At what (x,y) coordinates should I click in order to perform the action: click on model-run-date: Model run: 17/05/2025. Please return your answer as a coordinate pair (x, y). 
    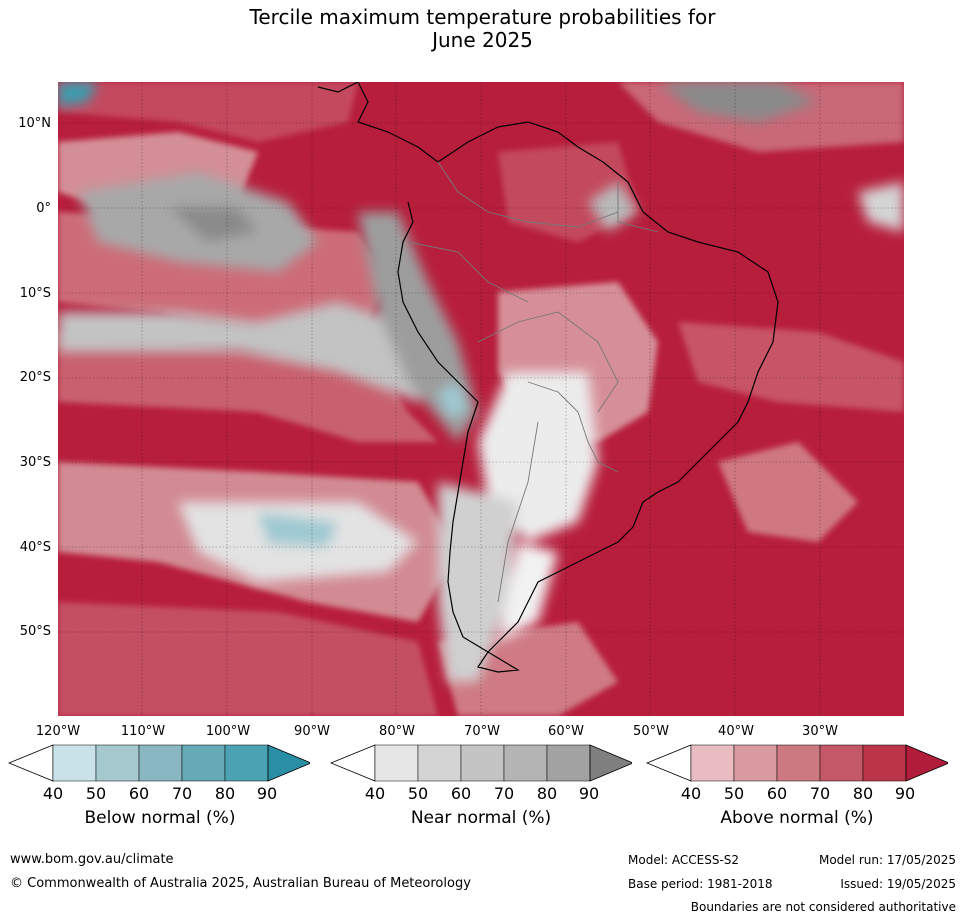
    Looking at the image, I should click on (887, 860).